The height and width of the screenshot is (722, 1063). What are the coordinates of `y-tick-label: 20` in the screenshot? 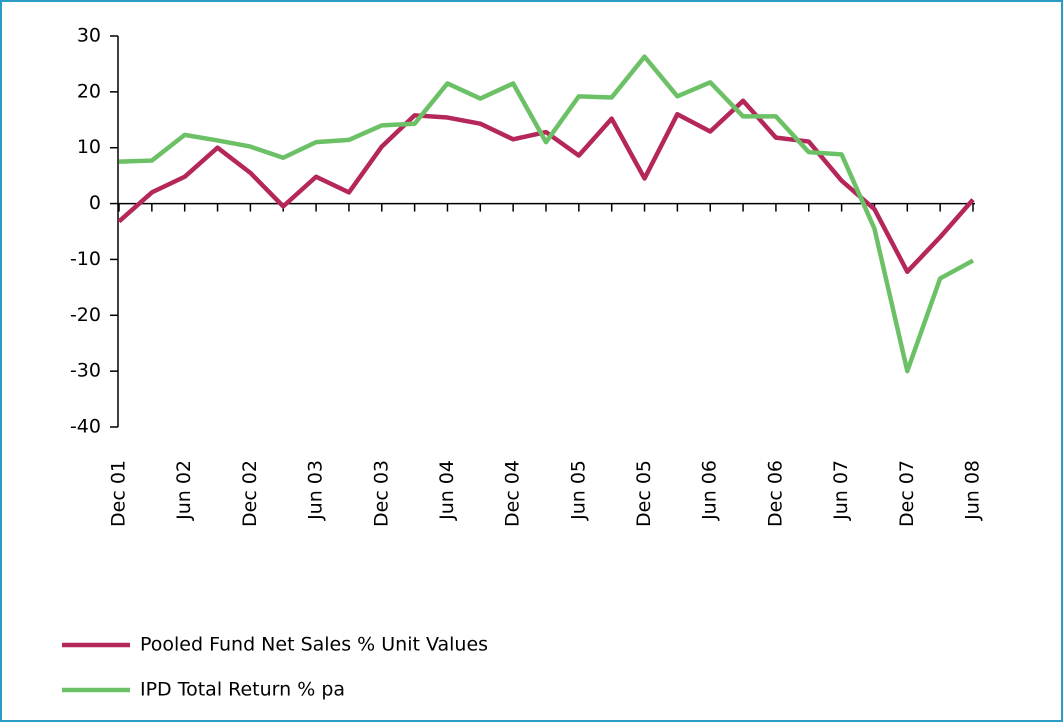 It's located at (89, 91).